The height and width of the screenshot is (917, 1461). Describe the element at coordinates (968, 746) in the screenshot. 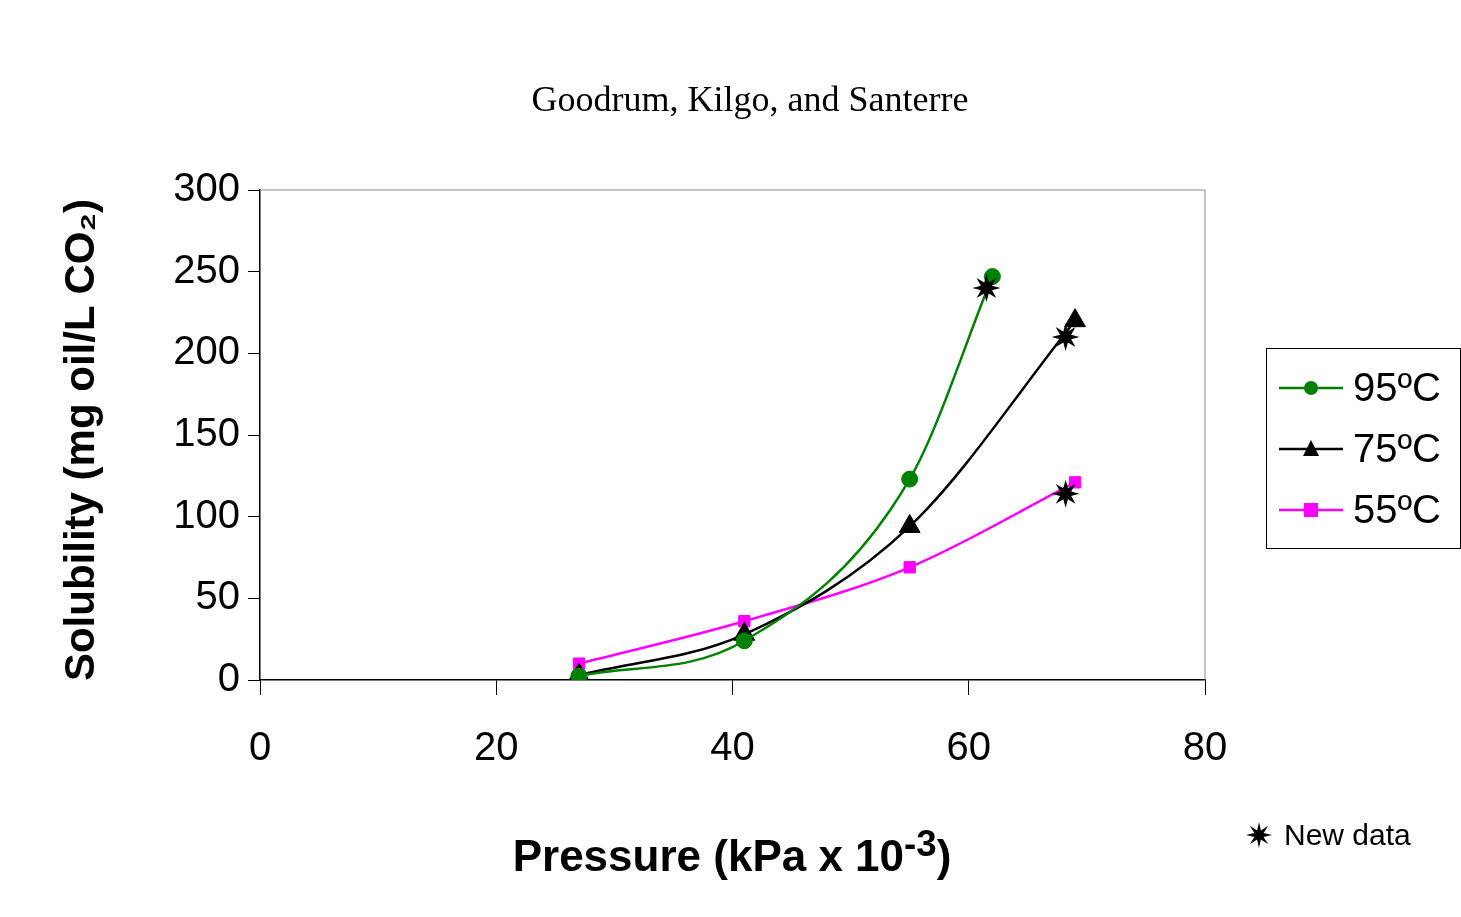

I see `x-tick-label: 60` at that location.